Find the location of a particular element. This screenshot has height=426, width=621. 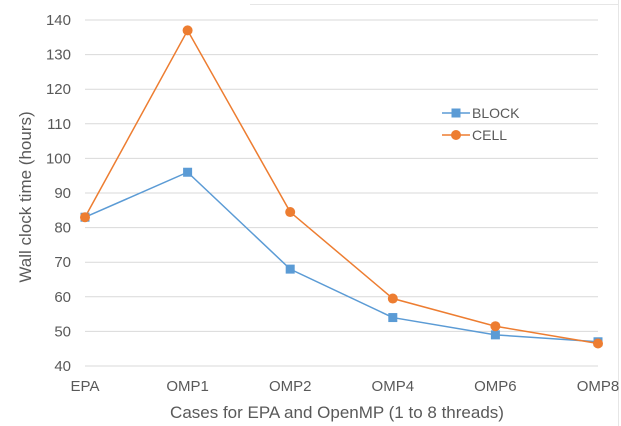

frame-top-edge is located at coordinates (434, 4).